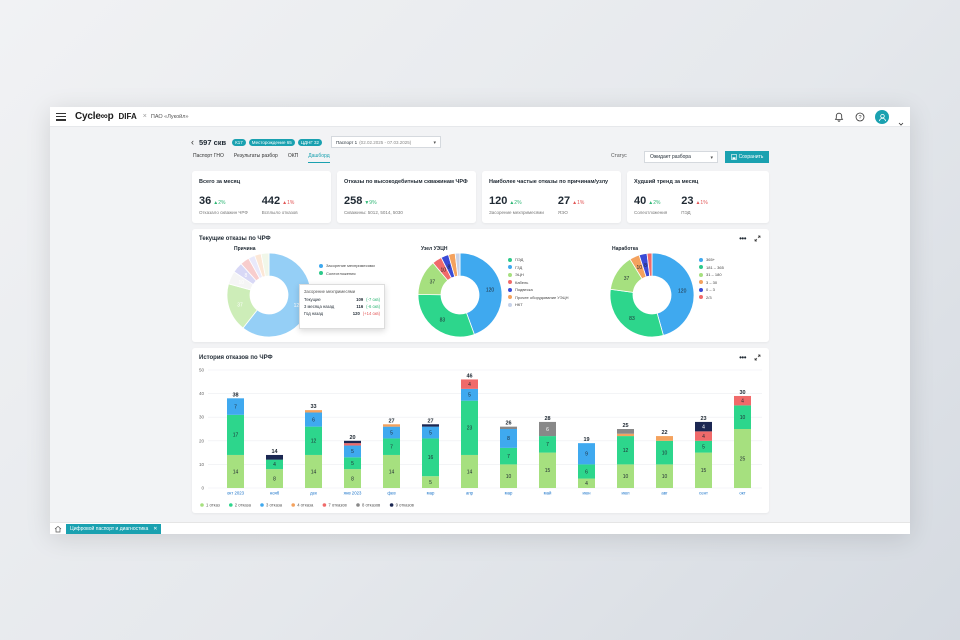 The height and width of the screenshot is (640, 960). I want to click on x-tick-label: окт 2023, so click(236, 493).